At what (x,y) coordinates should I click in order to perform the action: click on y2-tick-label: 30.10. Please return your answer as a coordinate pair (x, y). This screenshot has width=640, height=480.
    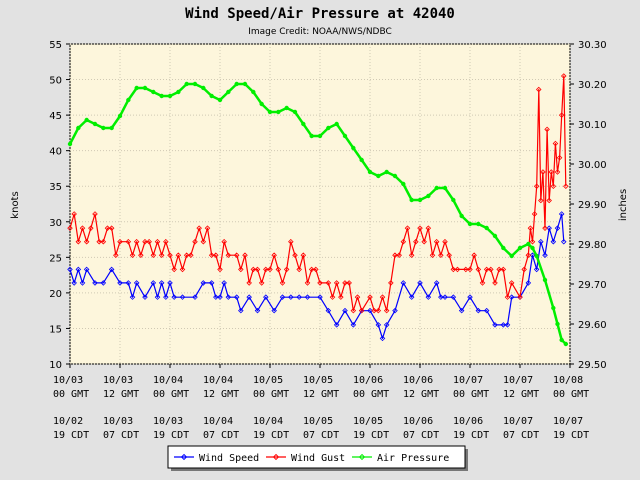
    Looking at the image, I should click on (592, 125).